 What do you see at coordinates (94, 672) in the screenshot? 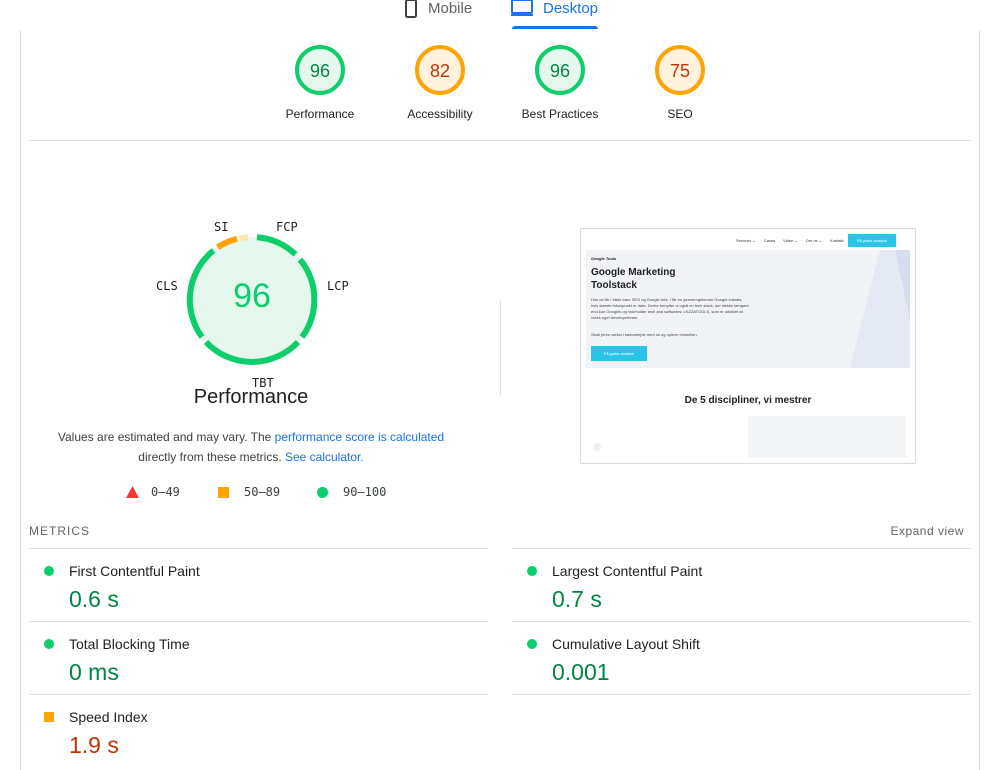
I see `metric-value: 0 ms` at bounding box center [94, 672].